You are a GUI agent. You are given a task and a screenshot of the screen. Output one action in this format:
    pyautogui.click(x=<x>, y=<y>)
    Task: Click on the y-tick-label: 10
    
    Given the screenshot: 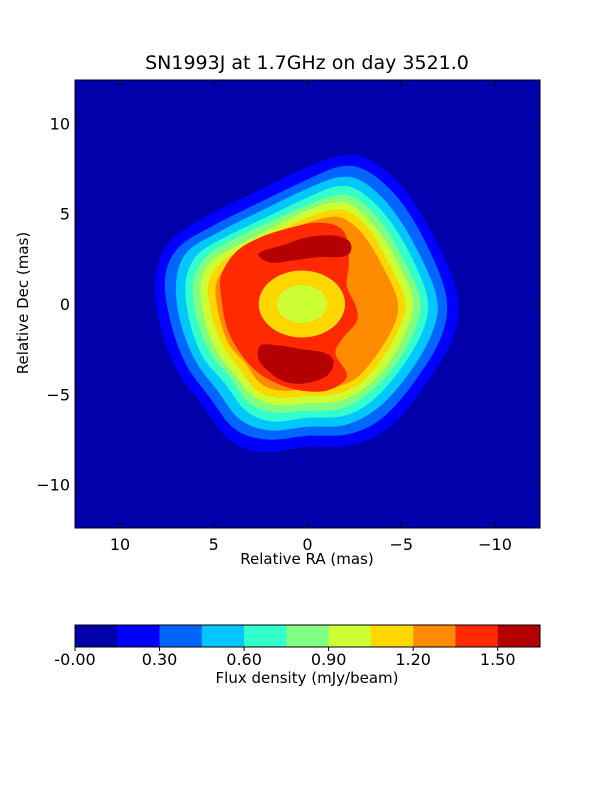 What is the action you would take?
    pyautogui.click(x=60, y=123)
    